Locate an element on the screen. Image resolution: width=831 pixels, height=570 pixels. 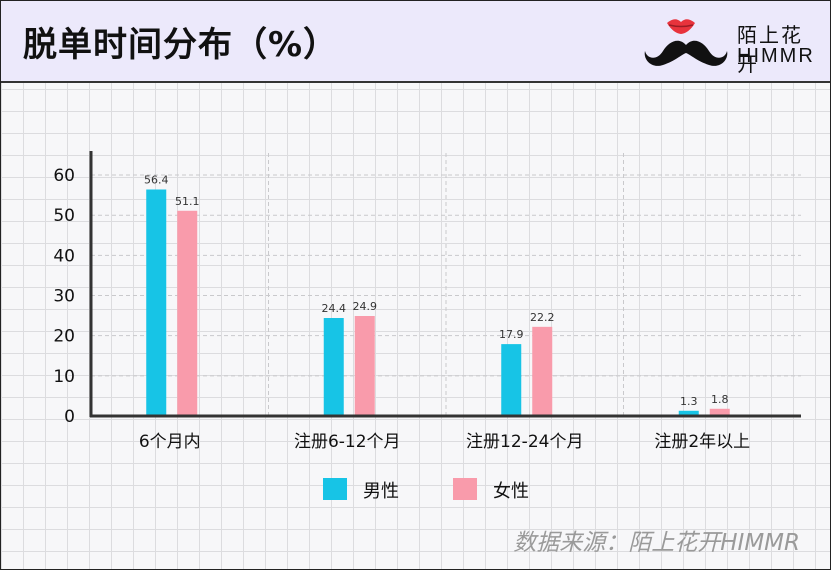
x-tick-label: 注册2年以上 is located at coordinates (702, 442).